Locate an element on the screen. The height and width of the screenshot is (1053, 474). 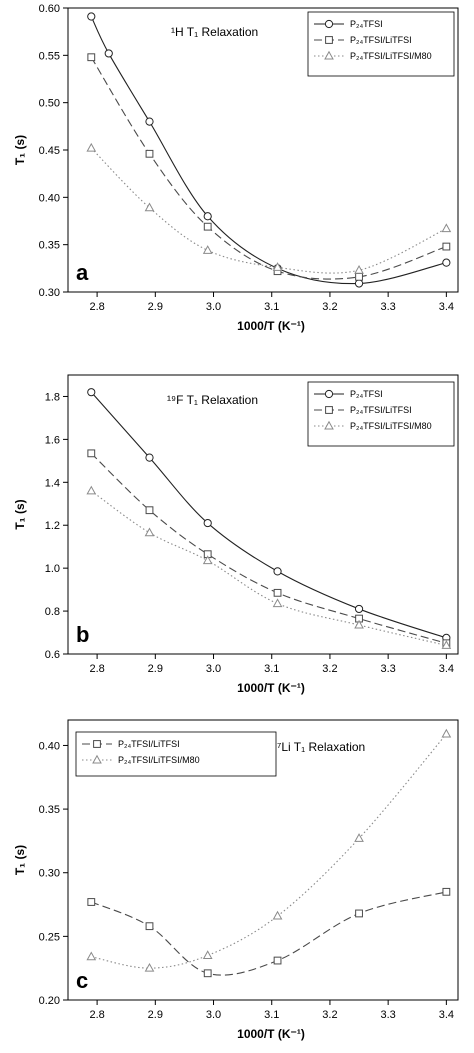
y-tick-label: 0.35 is located at coordinates (49, 810).